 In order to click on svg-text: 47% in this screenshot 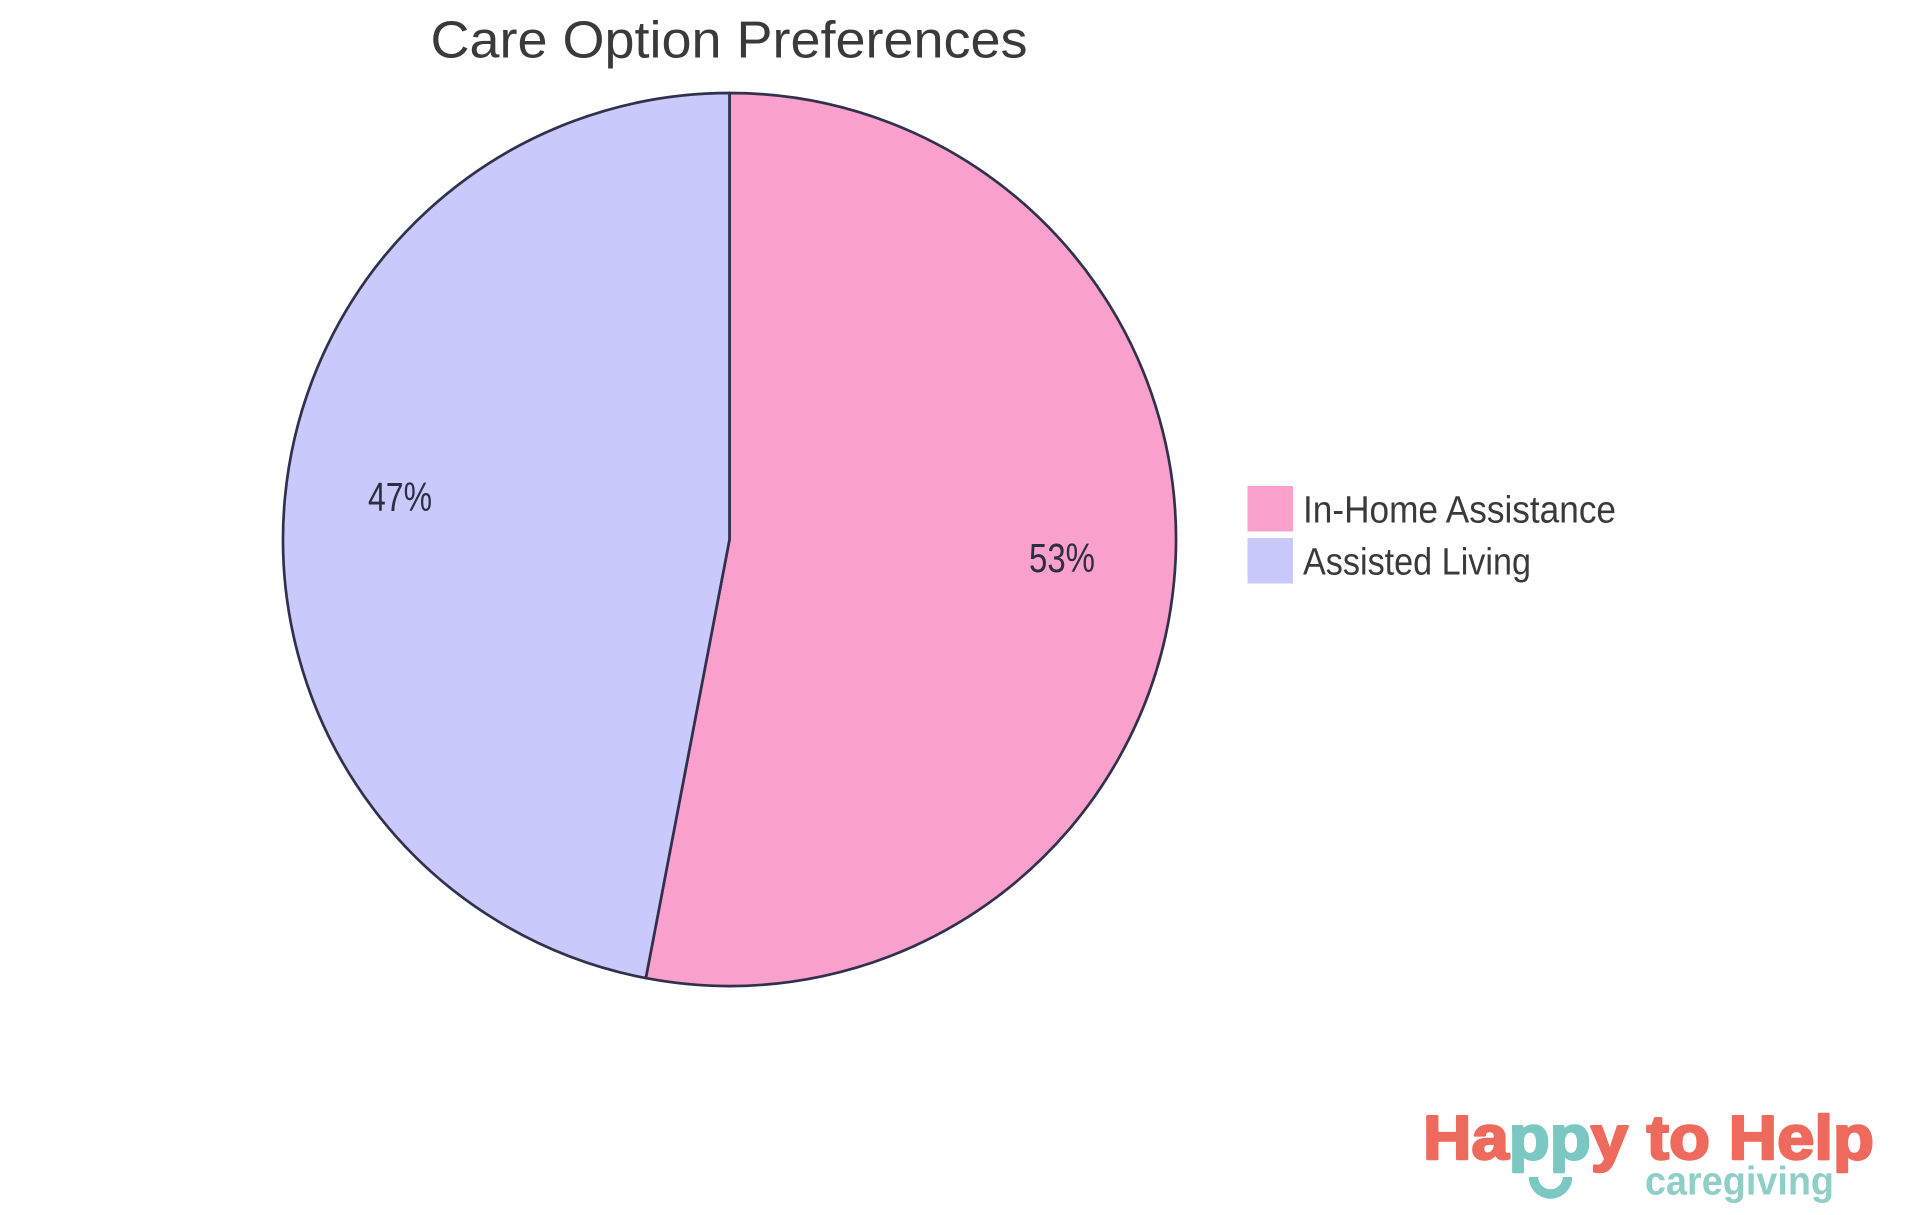, I will do `click(400, 497)`.